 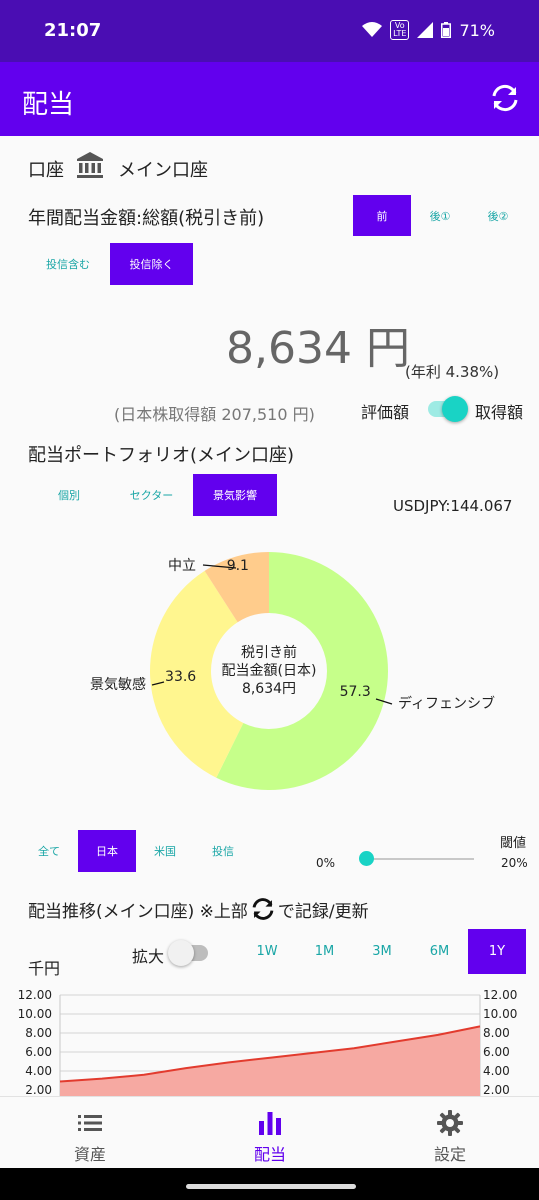 What do you see at coordinates (69, 495) in the screenshot?
I see `tab-individual: 個別` at bounding box center [69, 495].